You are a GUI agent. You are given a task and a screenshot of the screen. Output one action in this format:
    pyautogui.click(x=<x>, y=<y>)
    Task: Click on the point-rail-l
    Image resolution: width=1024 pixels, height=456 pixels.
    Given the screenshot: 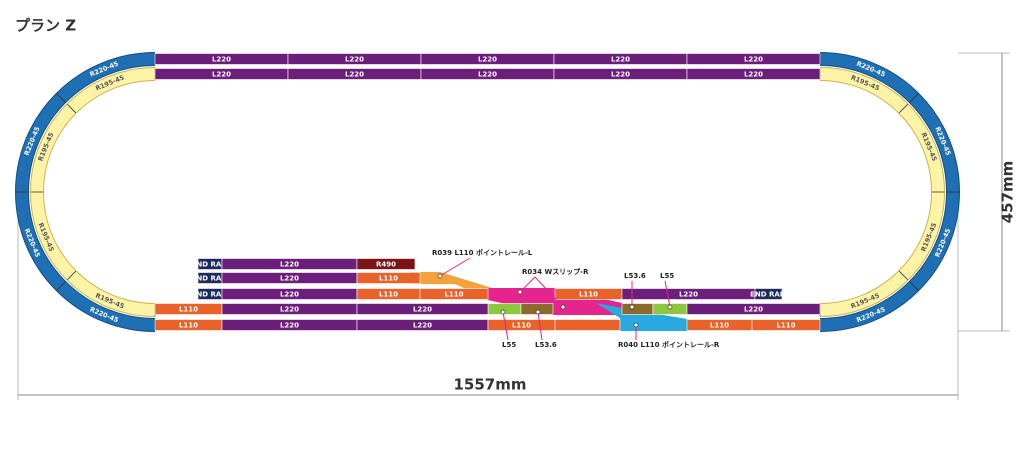 What is the action you would take?
    pyautogui.click(x=451, y=286)
    